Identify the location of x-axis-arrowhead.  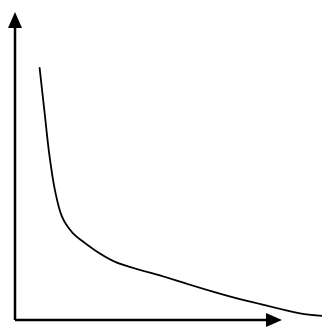
(274, 320).